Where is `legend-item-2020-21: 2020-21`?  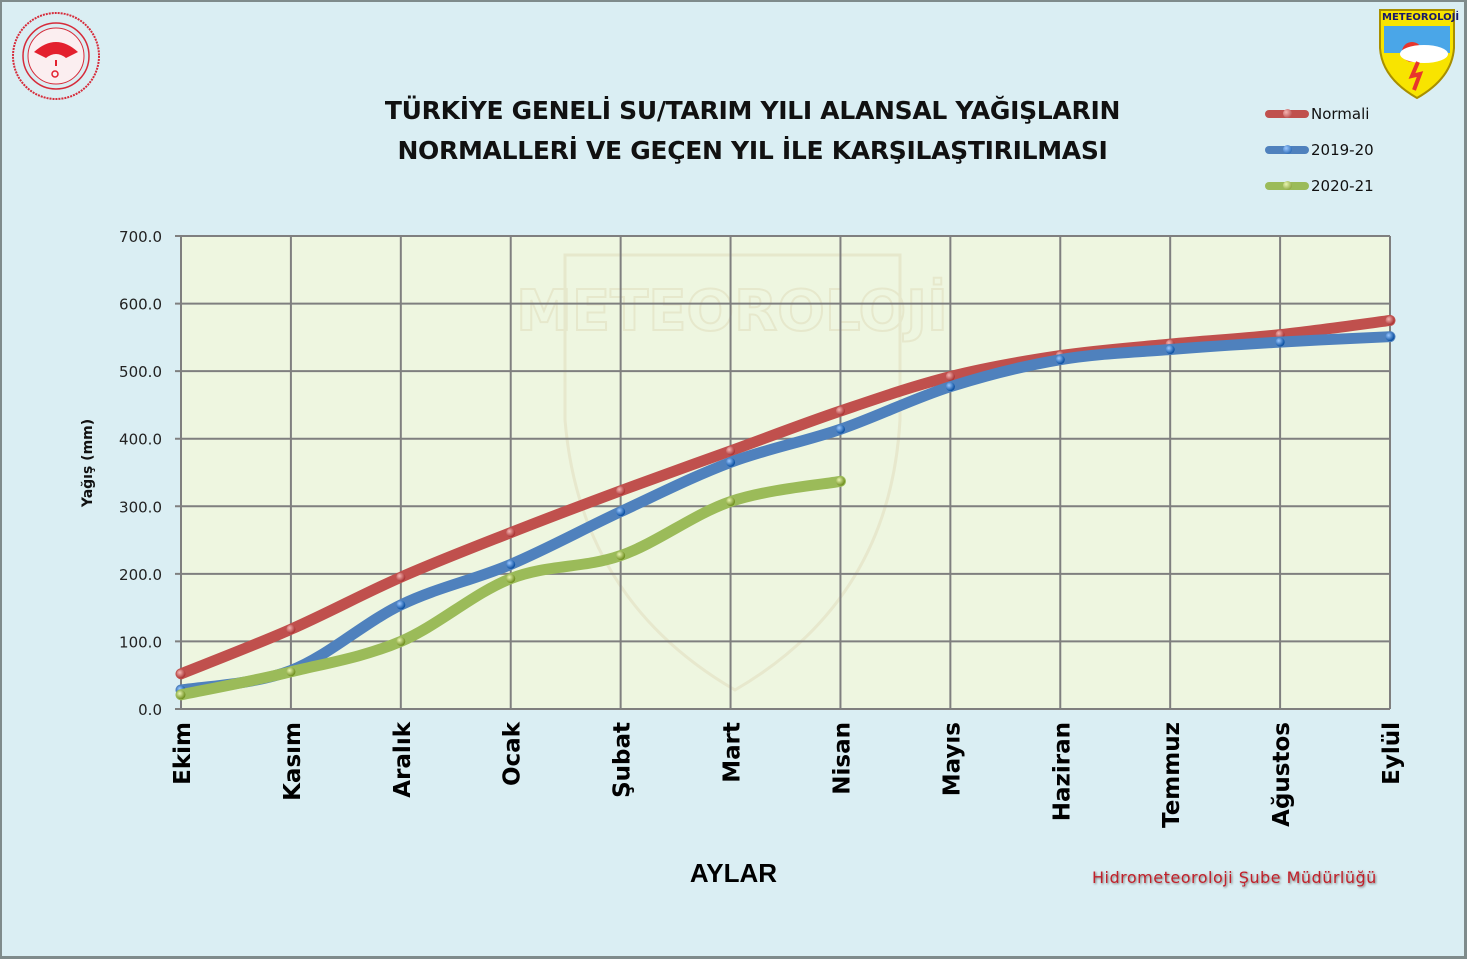 legend-item-2020-21: 2020-21 is located at coordinates (1319, 186).